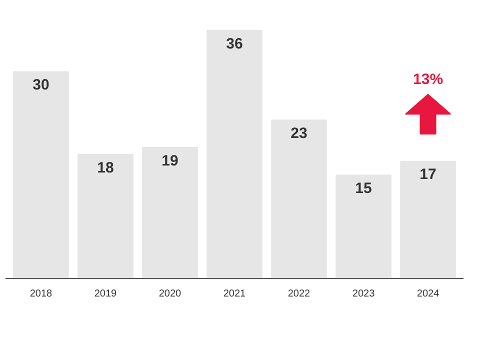  I want to click on data-label: 23, so click(299, 133).